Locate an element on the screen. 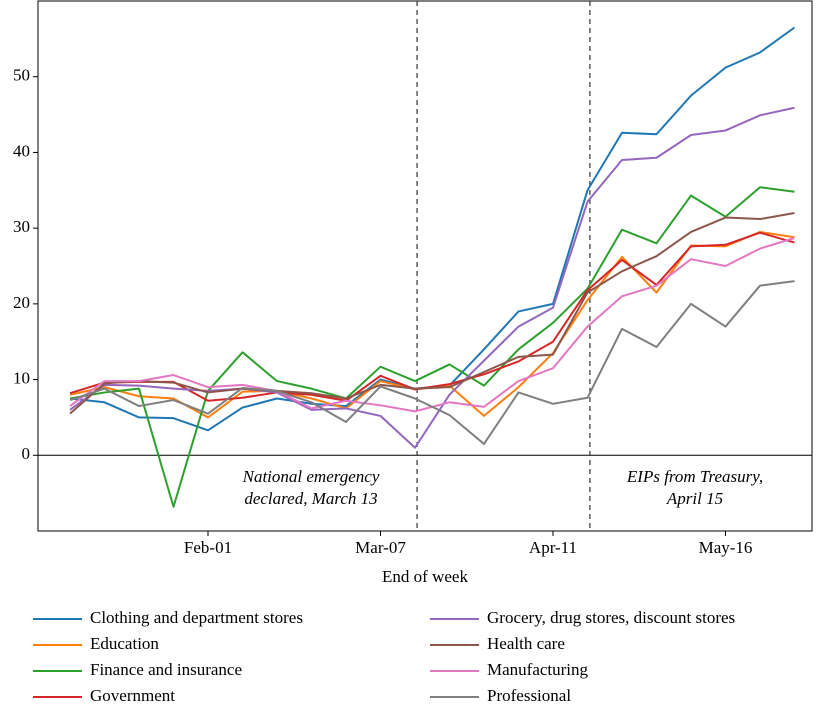 This screenshot has height=713, width=831. legend-label: Education is located at coordinates (124, 643).